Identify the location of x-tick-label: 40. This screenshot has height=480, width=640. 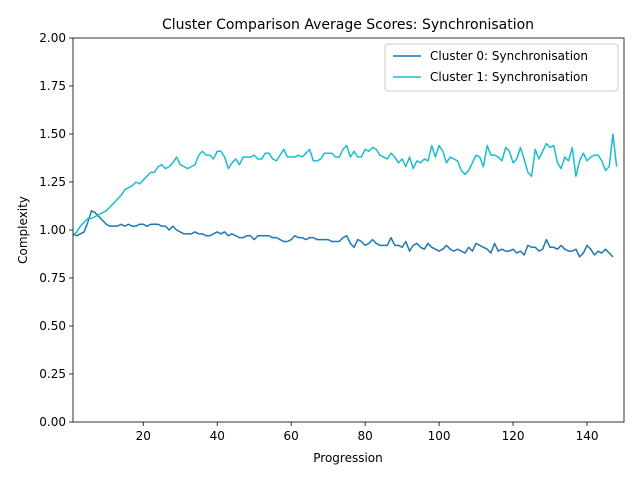
(217, 436).